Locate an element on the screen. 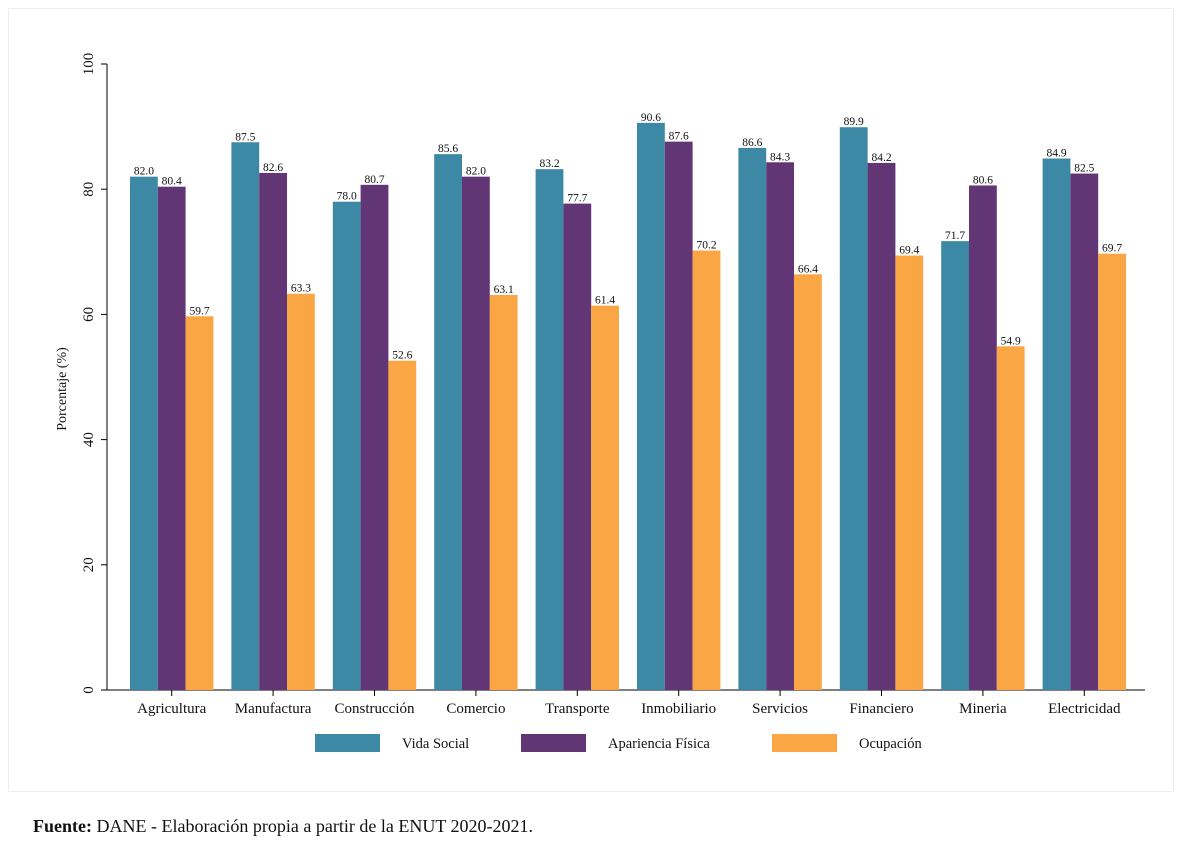  data-label: 87.5 is located at coordinates (245, 137).